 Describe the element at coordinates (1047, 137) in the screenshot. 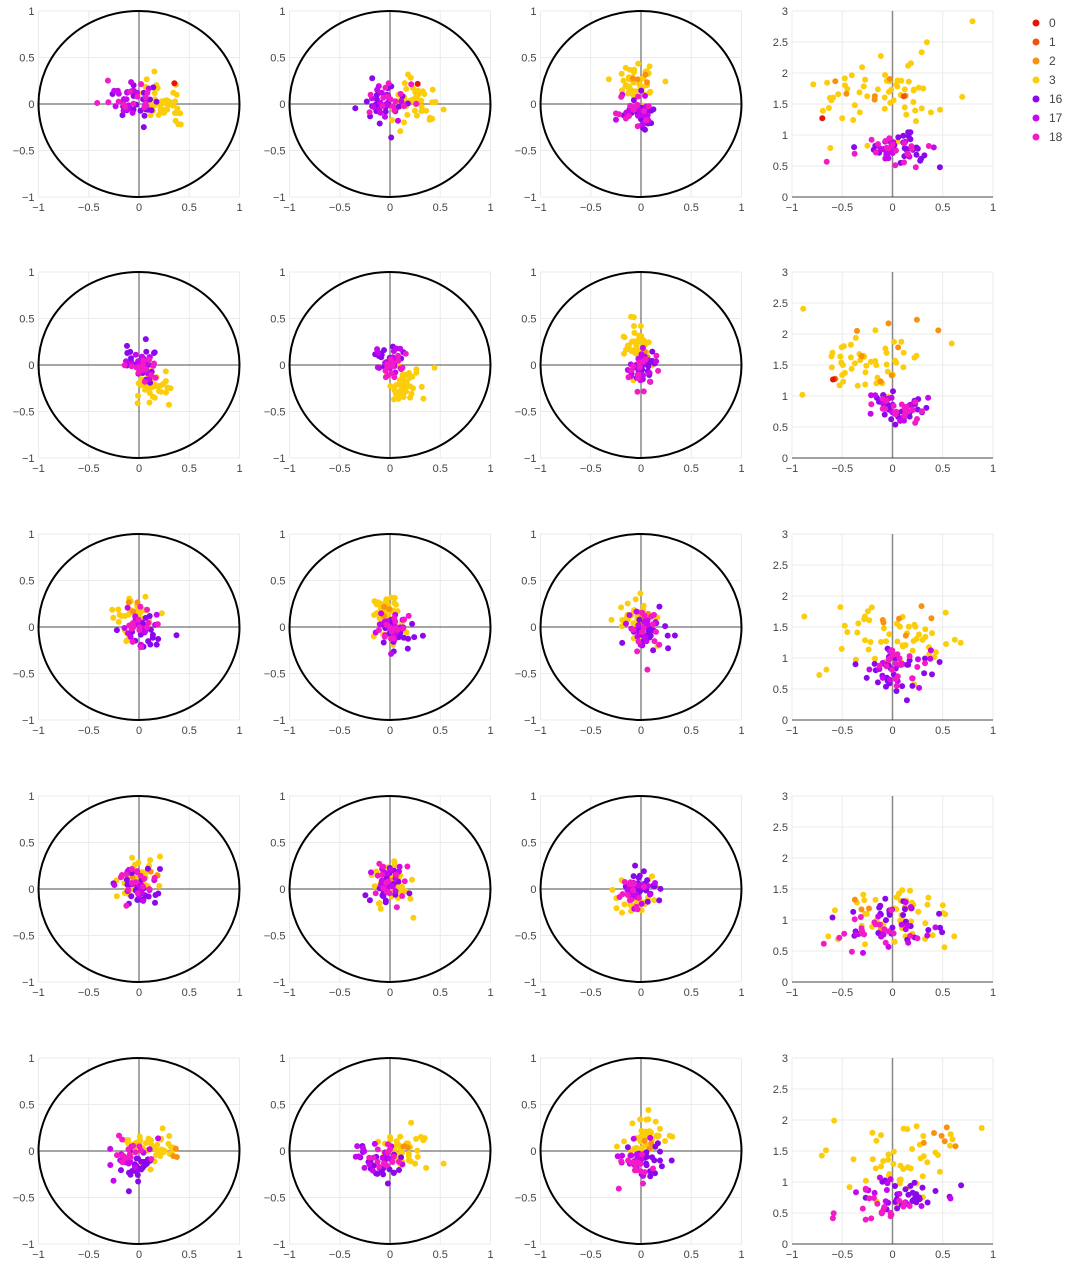

I see `legend-item-18: 18` at that location.